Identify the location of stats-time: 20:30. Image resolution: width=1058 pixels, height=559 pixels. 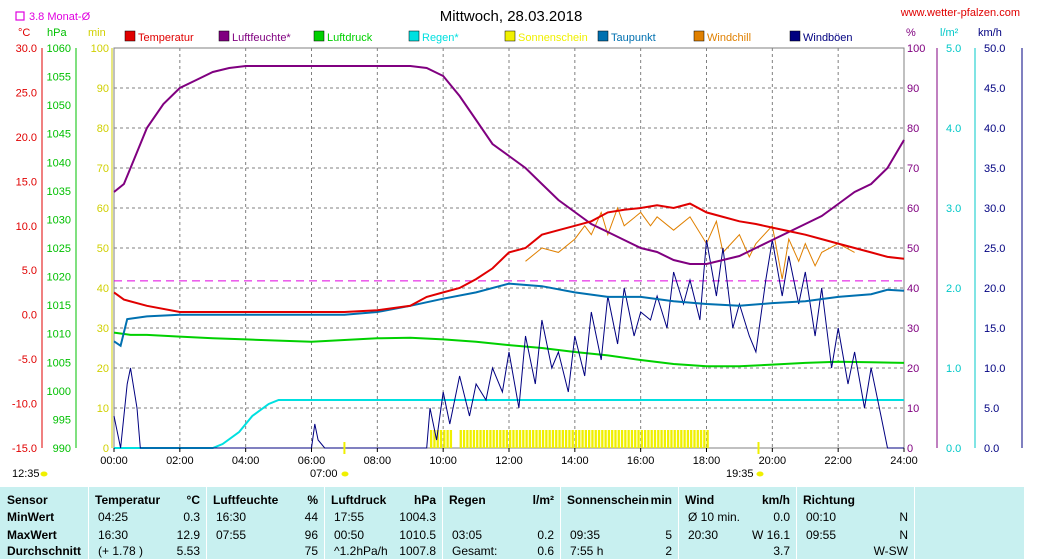
(703, 535).